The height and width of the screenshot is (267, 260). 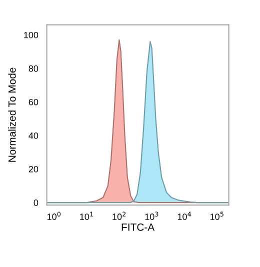 I want to click on y-tick-label: 80, so click(x=33, y=68).